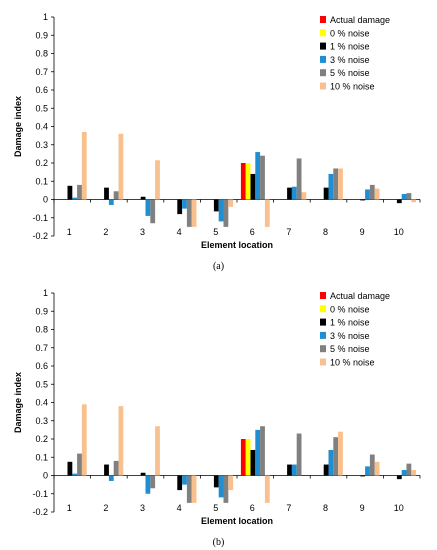 Image resolution: width=437 pixels, height=550 pixels. What do you see at coordinates (350, 309) in the screenshot?
I see `legend-label: 0 % noise` at bounding box center [350, 309].